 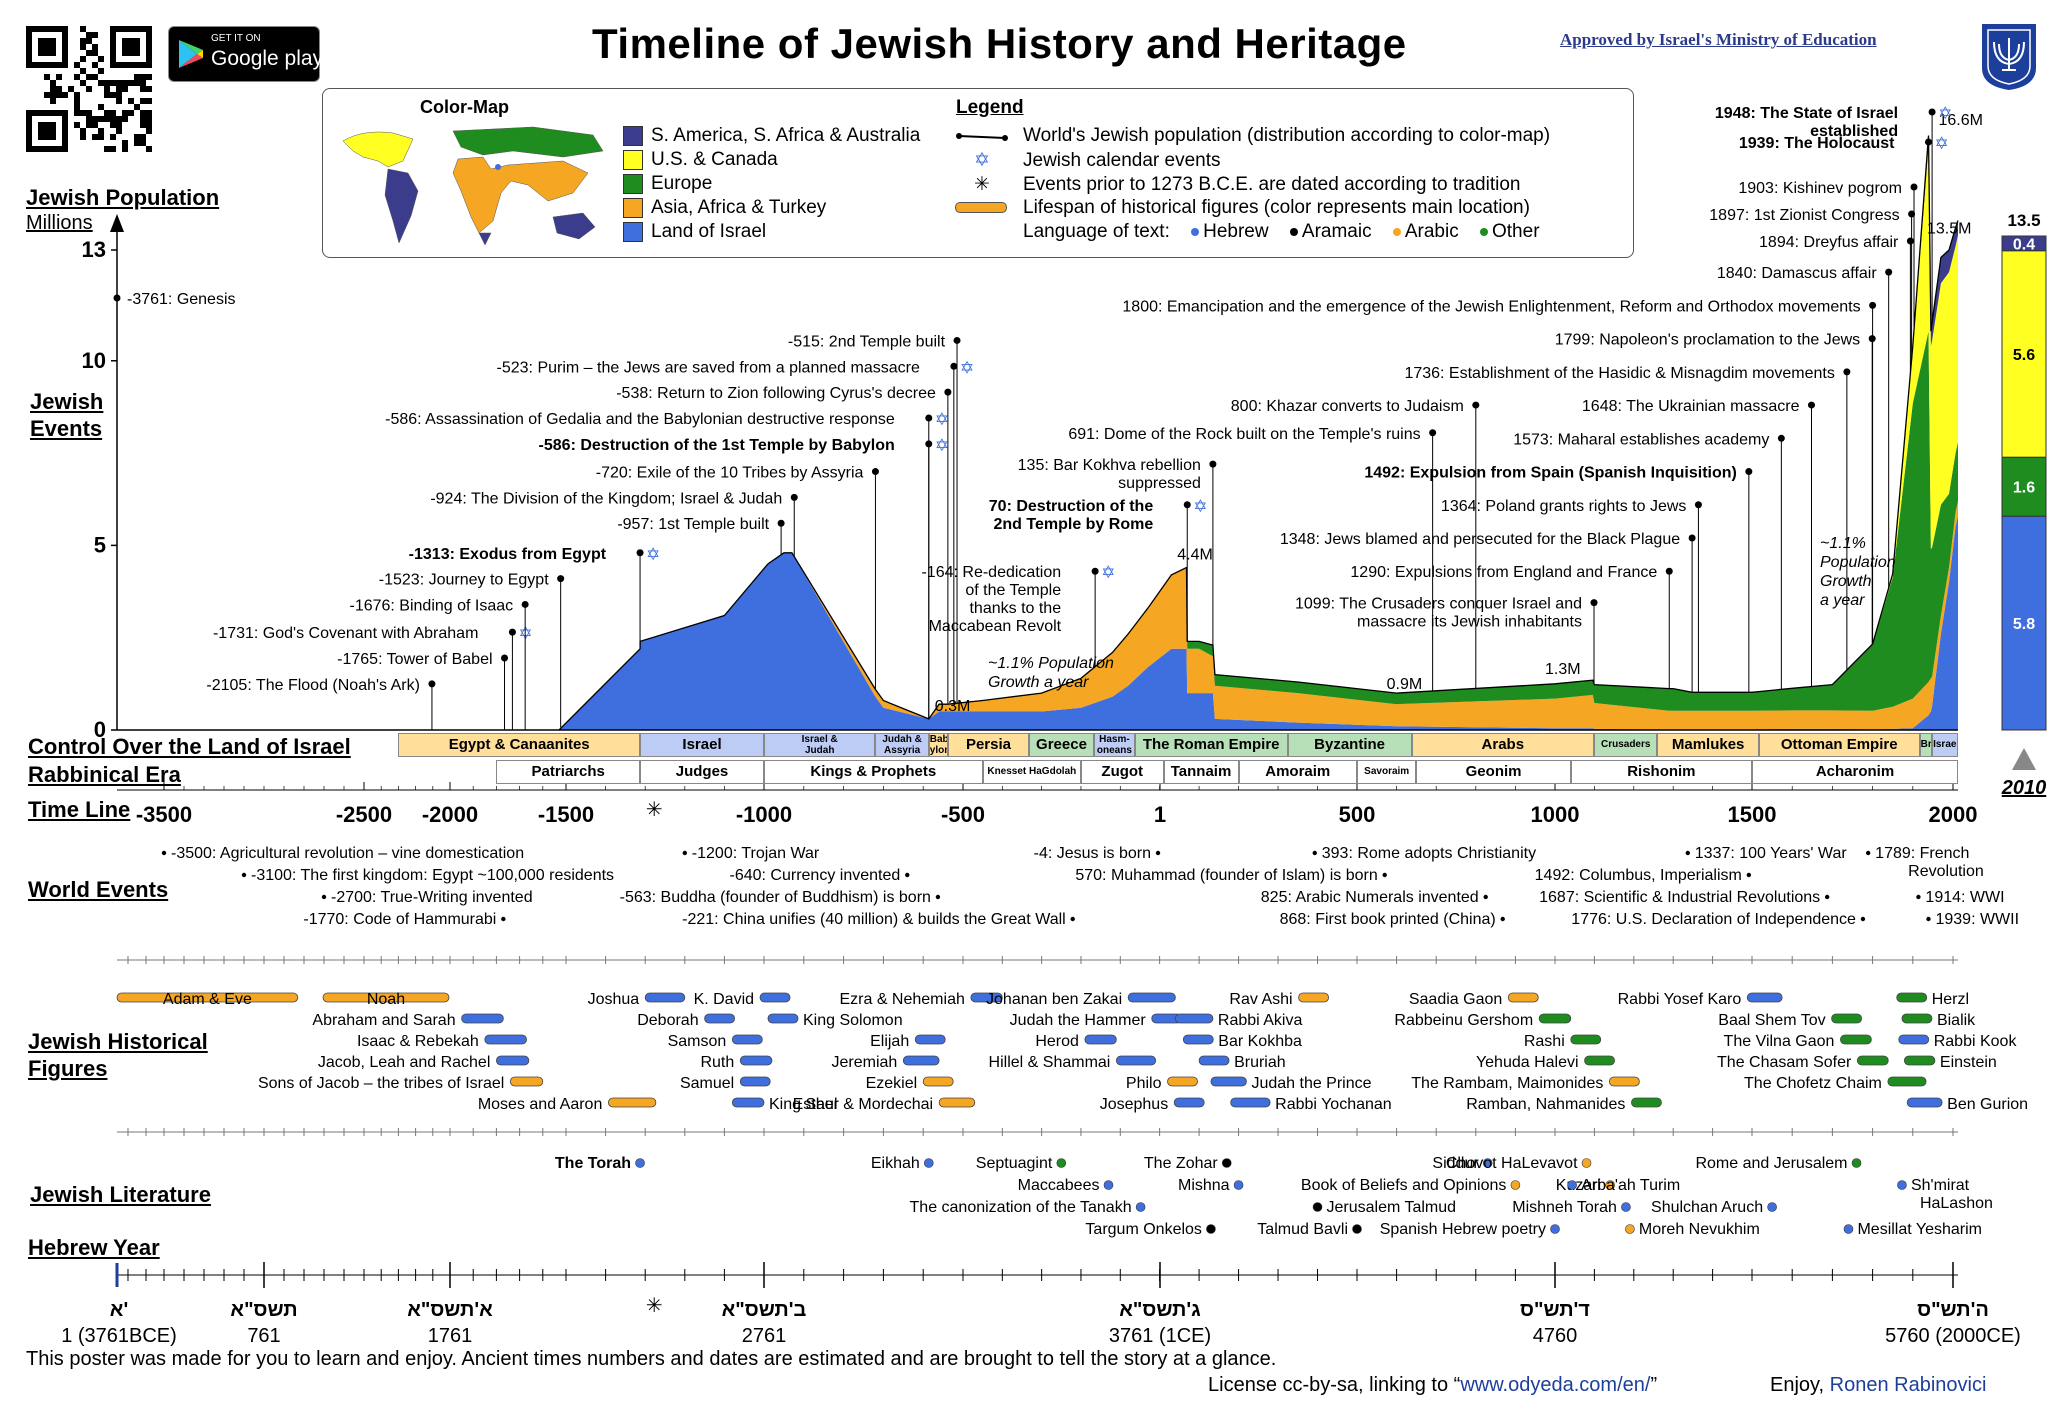 What do you see at coordinates (682, 183) in the screenshot?
I see `colormap-label: Europe` at bounding box center [682, 183].